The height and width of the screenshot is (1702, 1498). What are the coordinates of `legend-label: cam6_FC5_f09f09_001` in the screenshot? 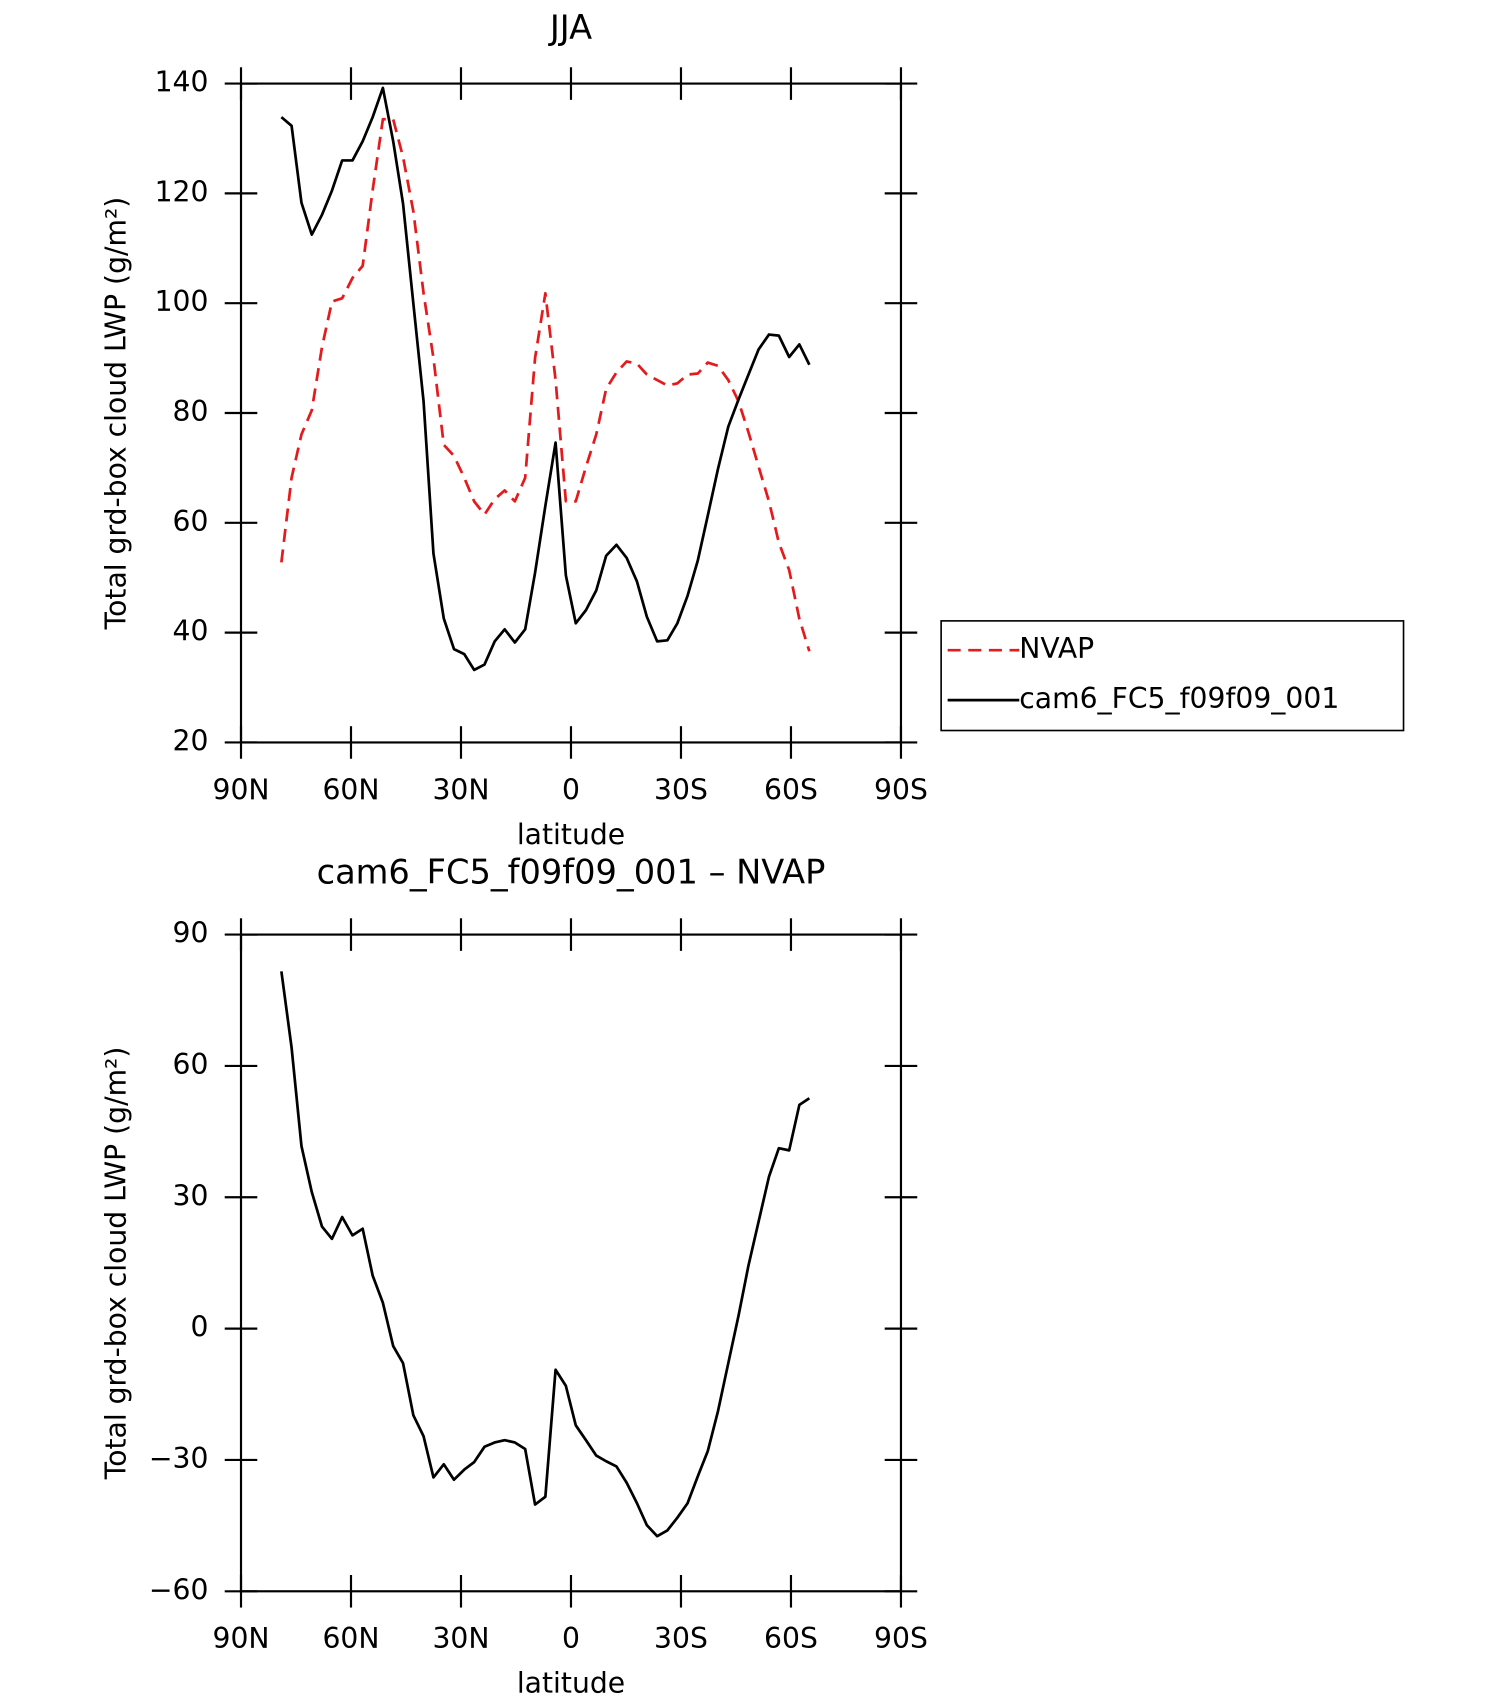 It's located at (1179, 698).